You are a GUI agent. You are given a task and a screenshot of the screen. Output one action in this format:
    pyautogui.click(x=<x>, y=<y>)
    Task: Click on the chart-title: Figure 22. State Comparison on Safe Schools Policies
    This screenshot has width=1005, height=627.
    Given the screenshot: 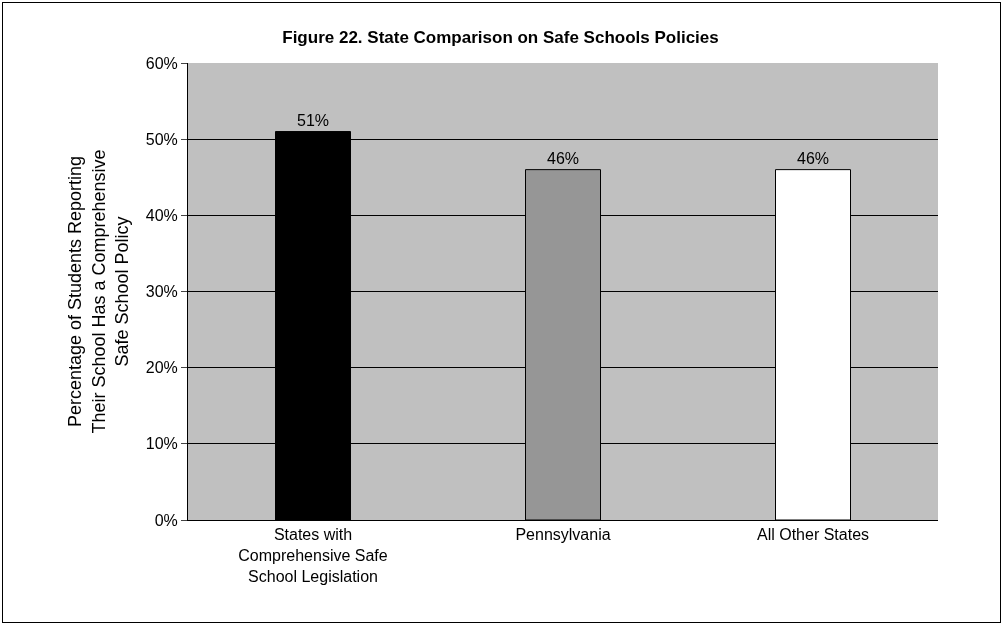 What is the action you would take?
    pyautogui.click(x=500, y=37)
    